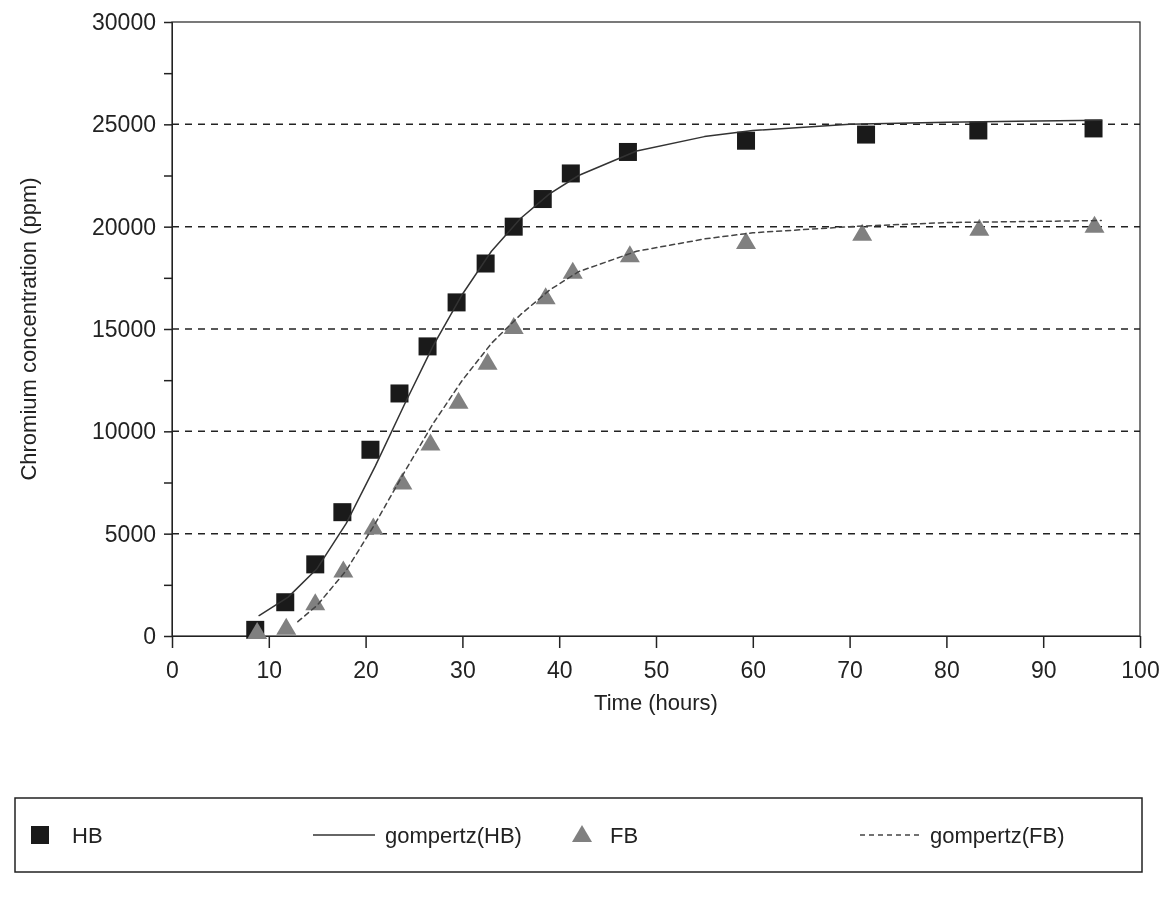  Describe the element at coordinates (453, 835) in the screenshot. I see `legend-label: gompertz(HB)` at that location.